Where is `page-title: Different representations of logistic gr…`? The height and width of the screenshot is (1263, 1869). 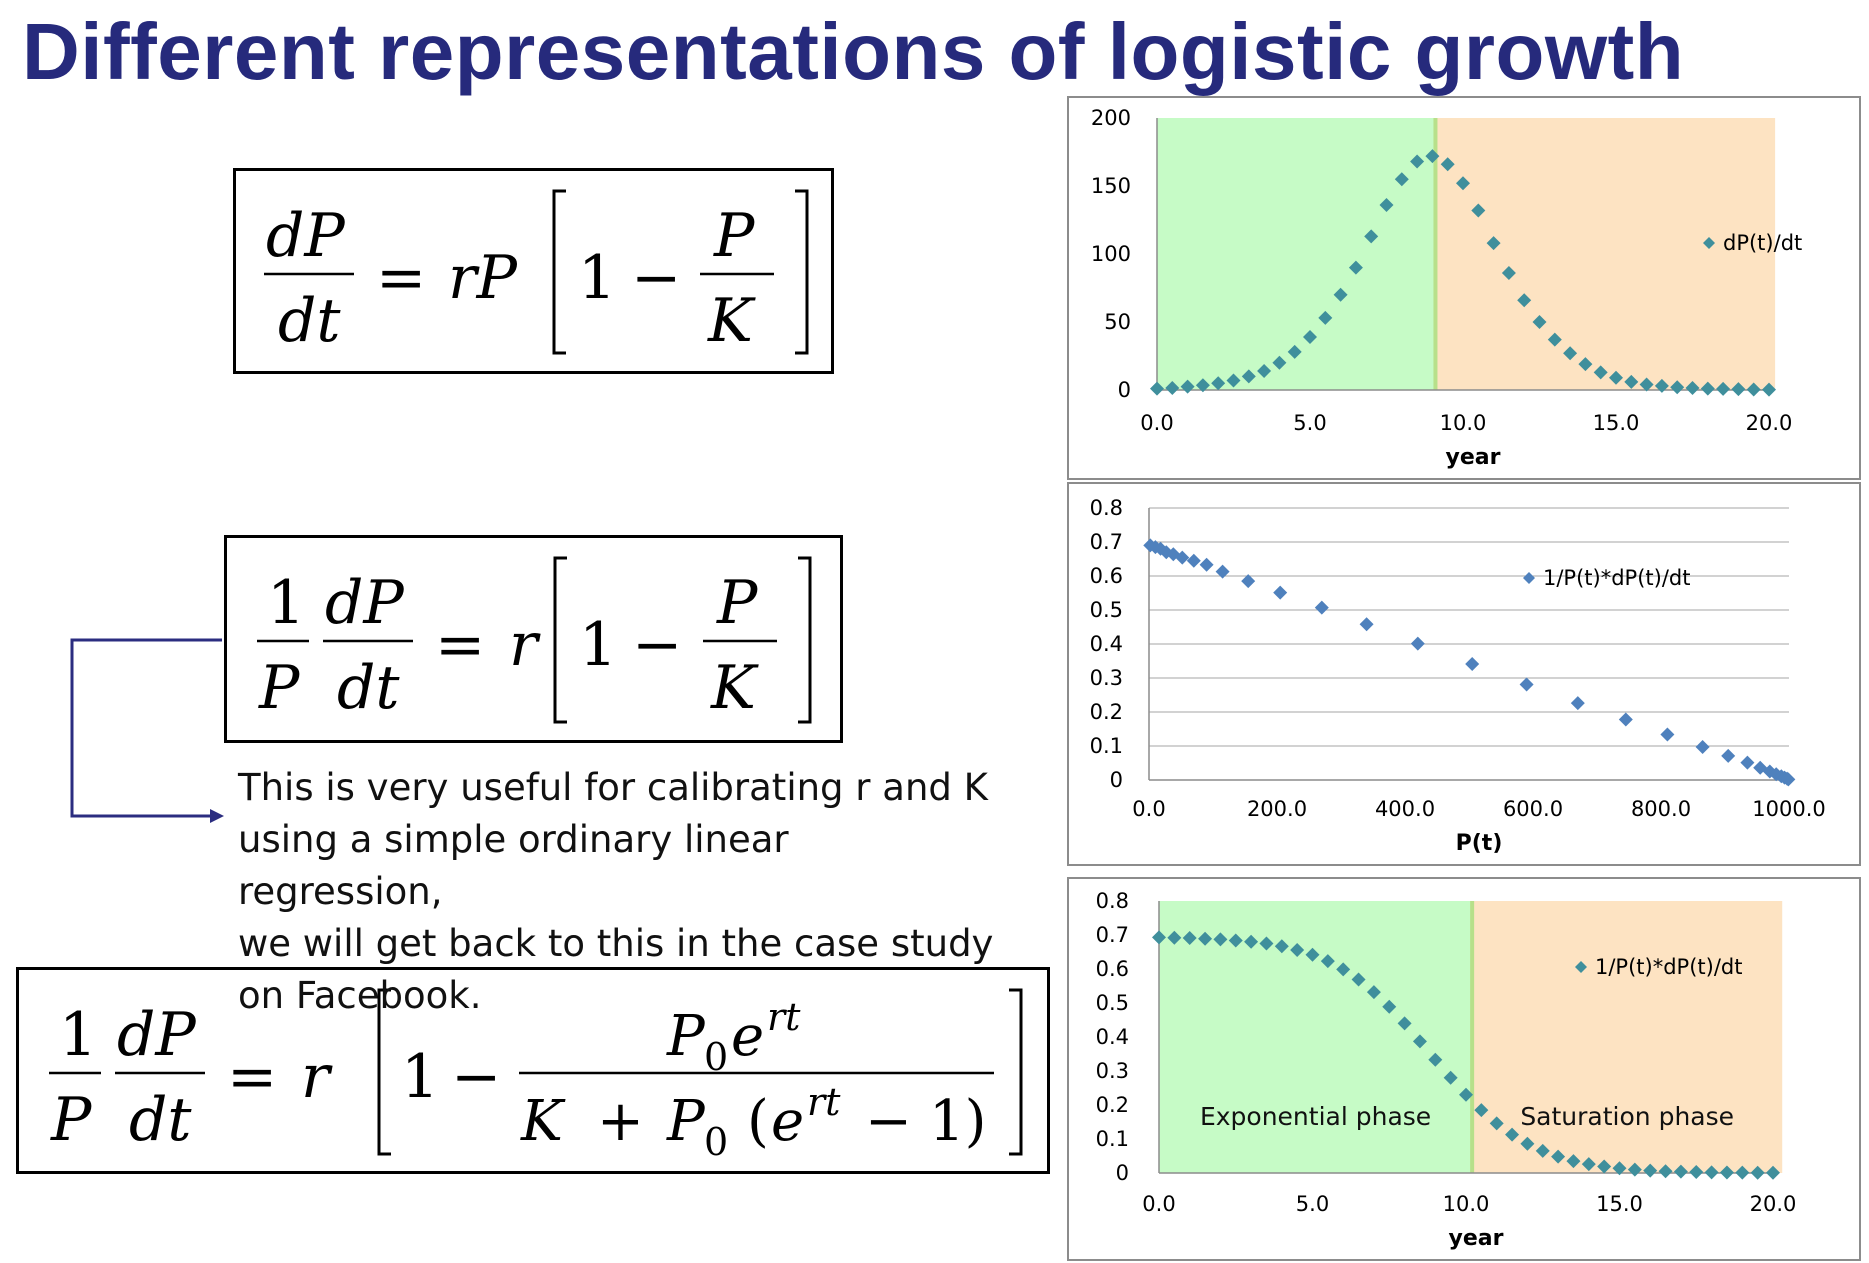
page-title: Different representations of logistic gr… is located at coordinates (853, 51).